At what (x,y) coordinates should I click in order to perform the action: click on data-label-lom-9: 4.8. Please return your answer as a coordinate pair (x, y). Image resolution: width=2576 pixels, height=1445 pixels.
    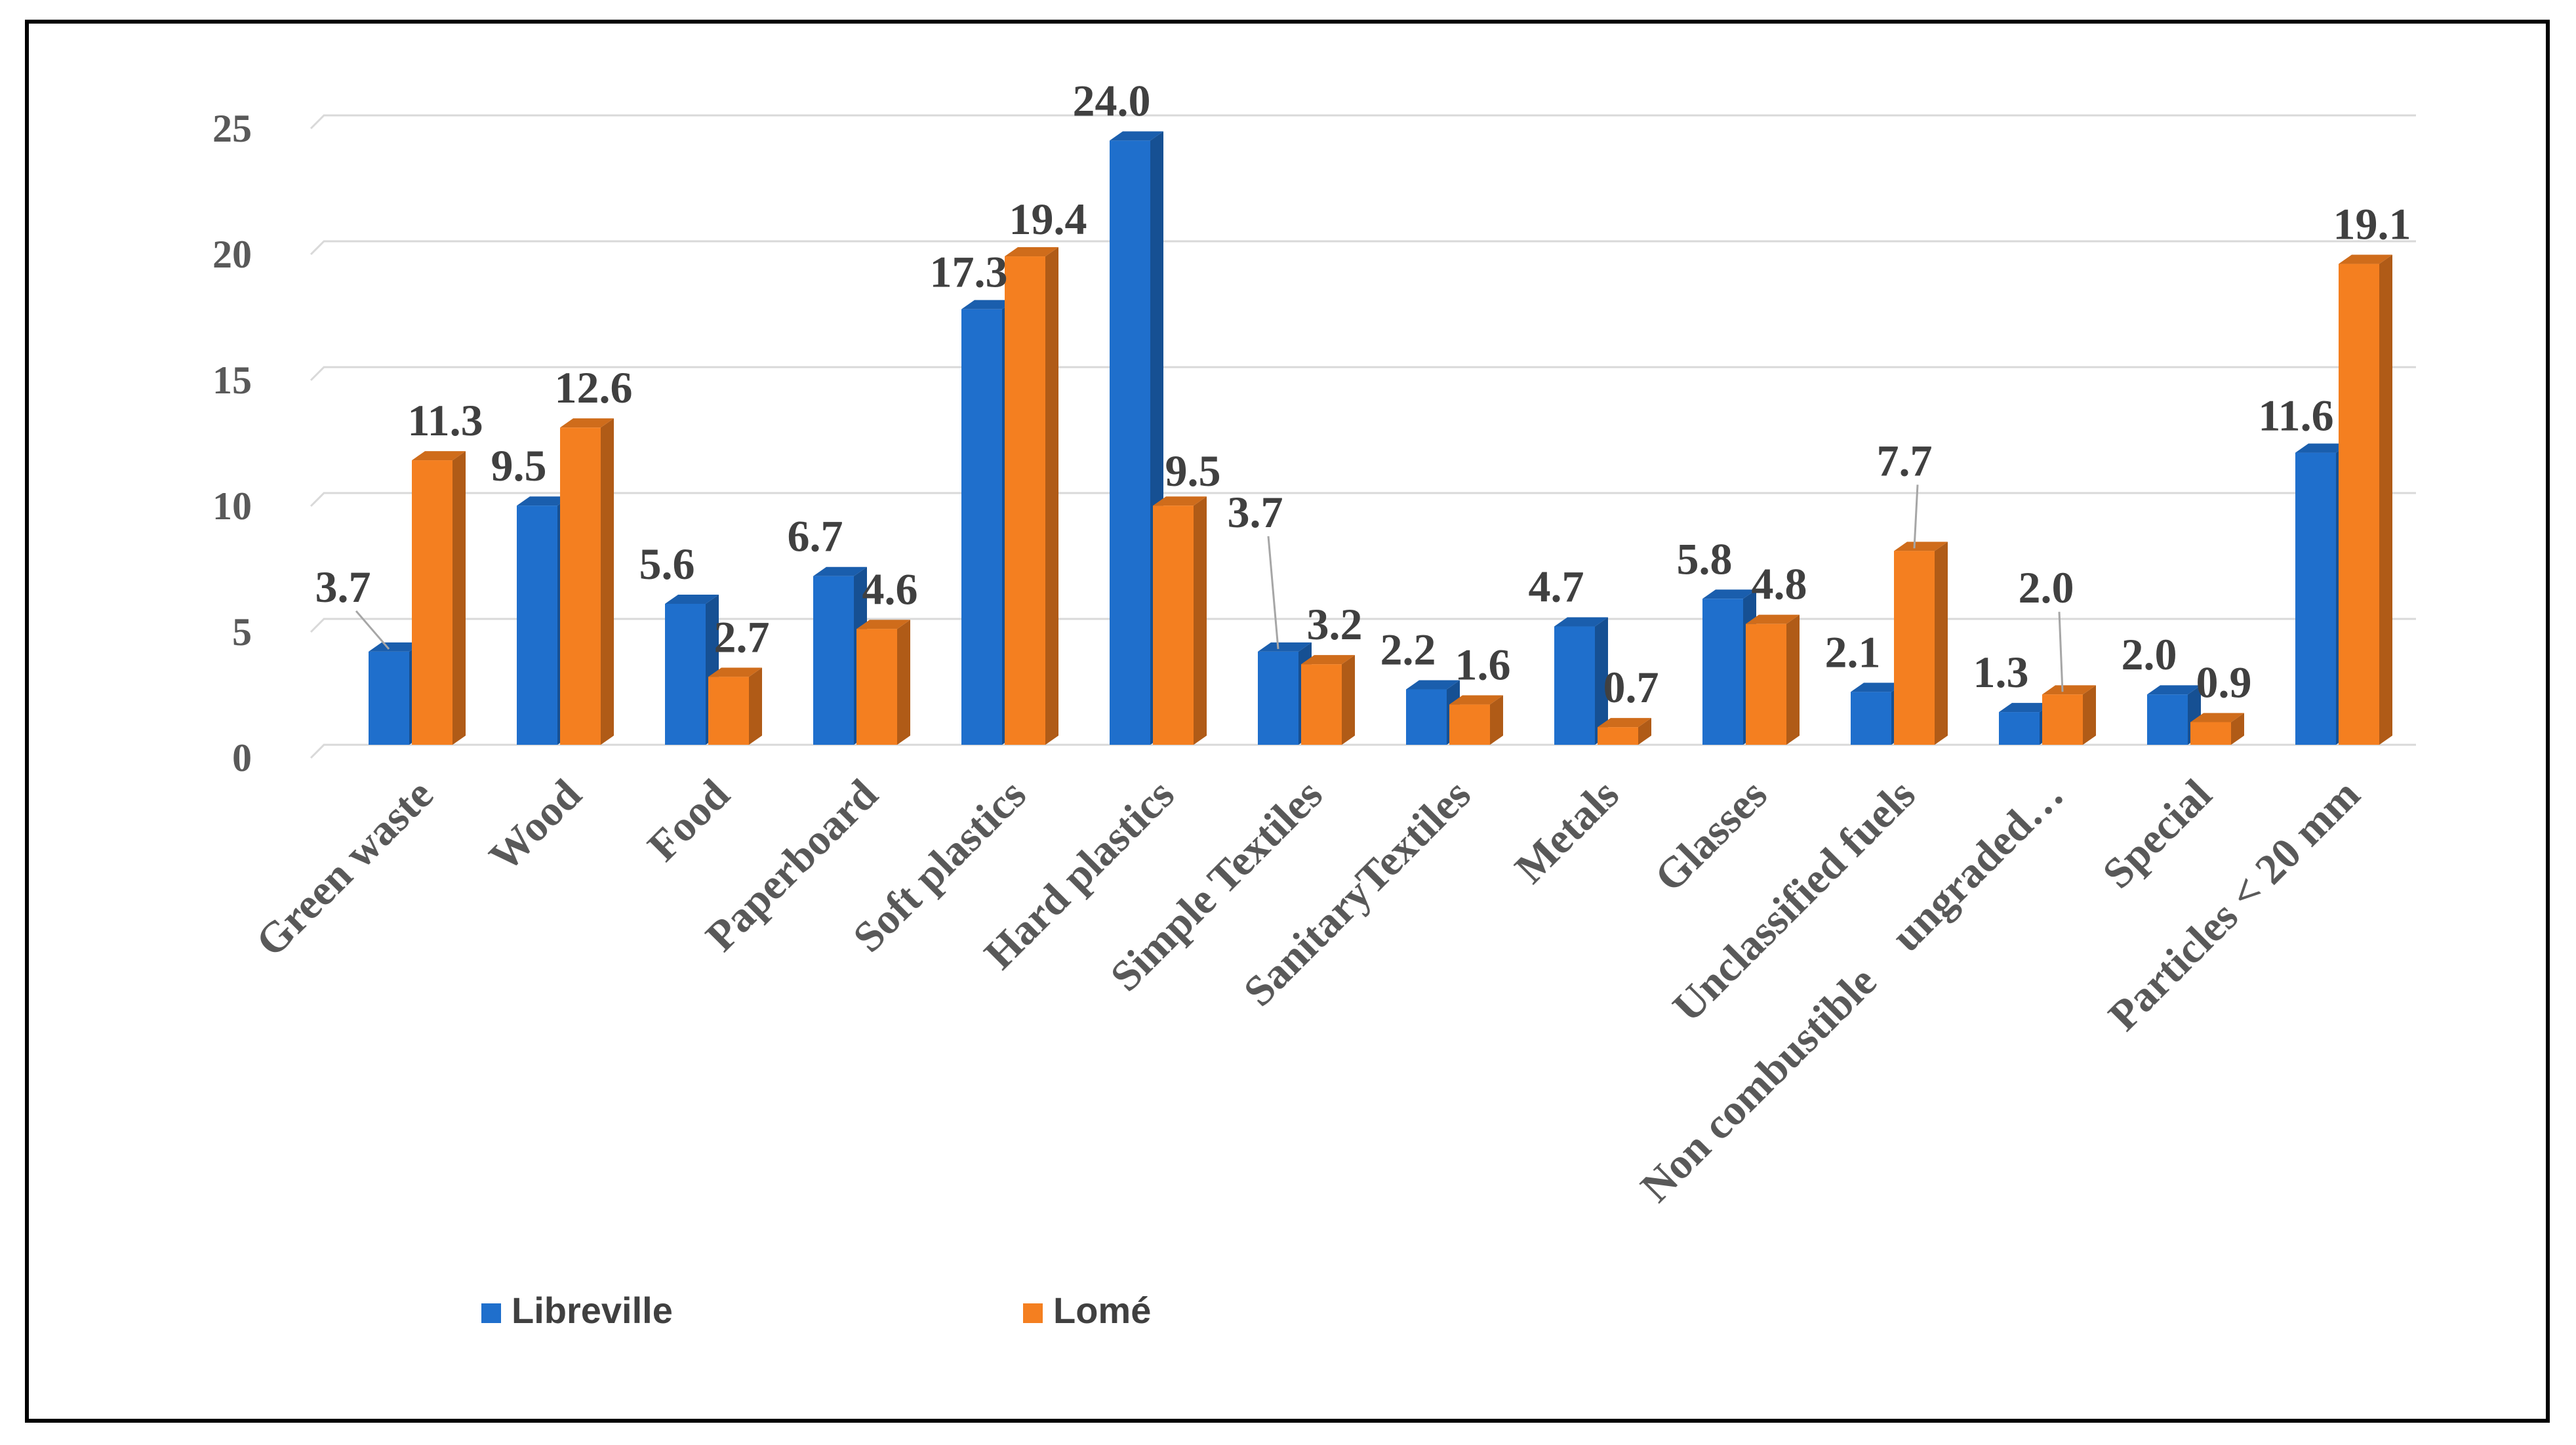
    Looking at the image, I should click on (1779, 584).